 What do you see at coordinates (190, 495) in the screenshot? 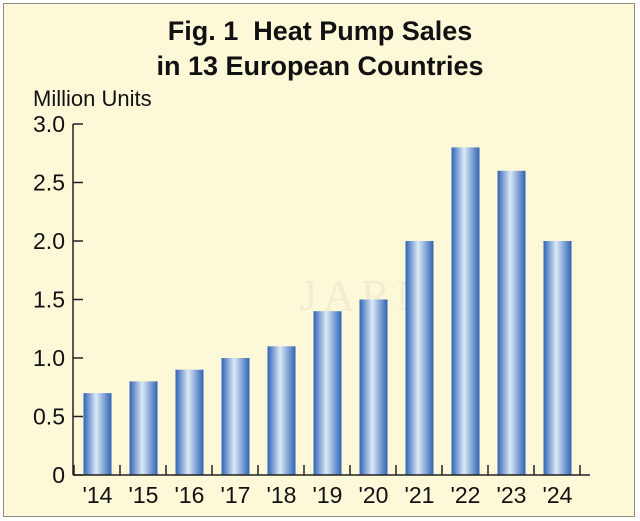
I see `x-tick-label-2: '16` at bounding box center [190, 495].